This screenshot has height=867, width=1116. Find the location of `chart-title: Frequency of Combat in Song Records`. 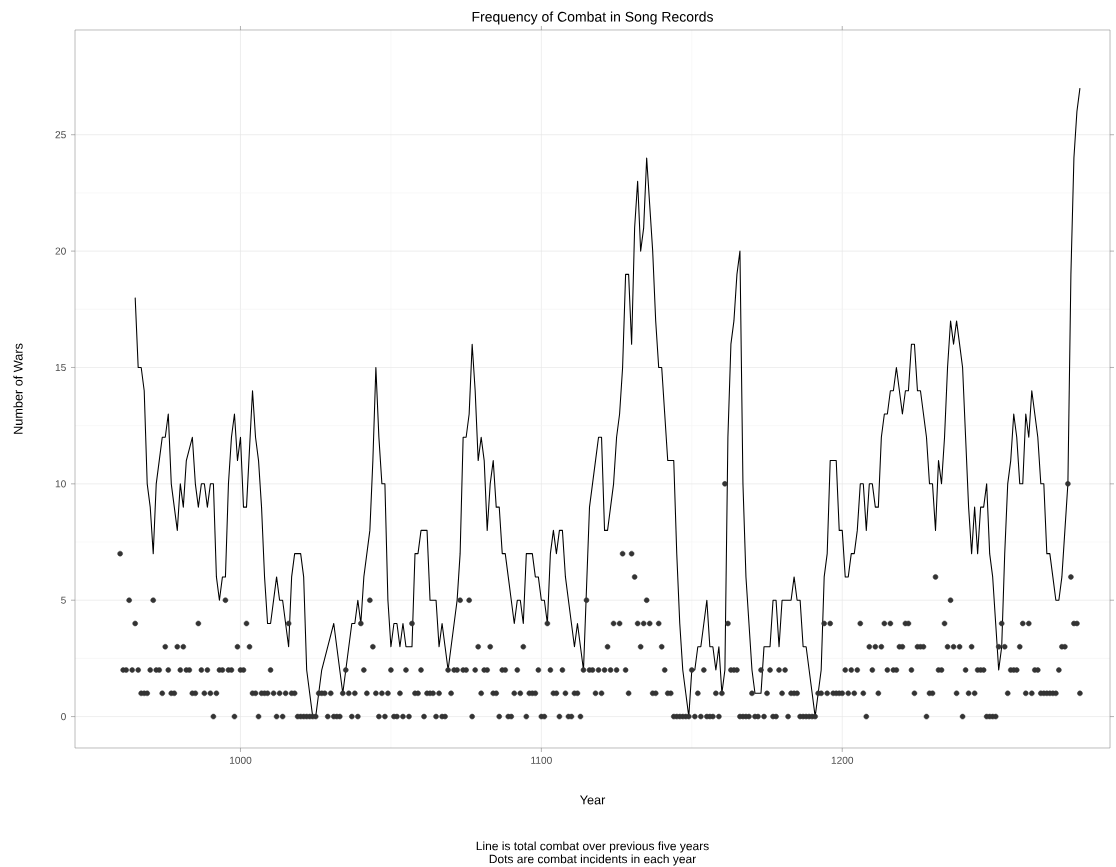

chart-title: Frequency of Combat in Song Records is located at coordinates (592, 18).